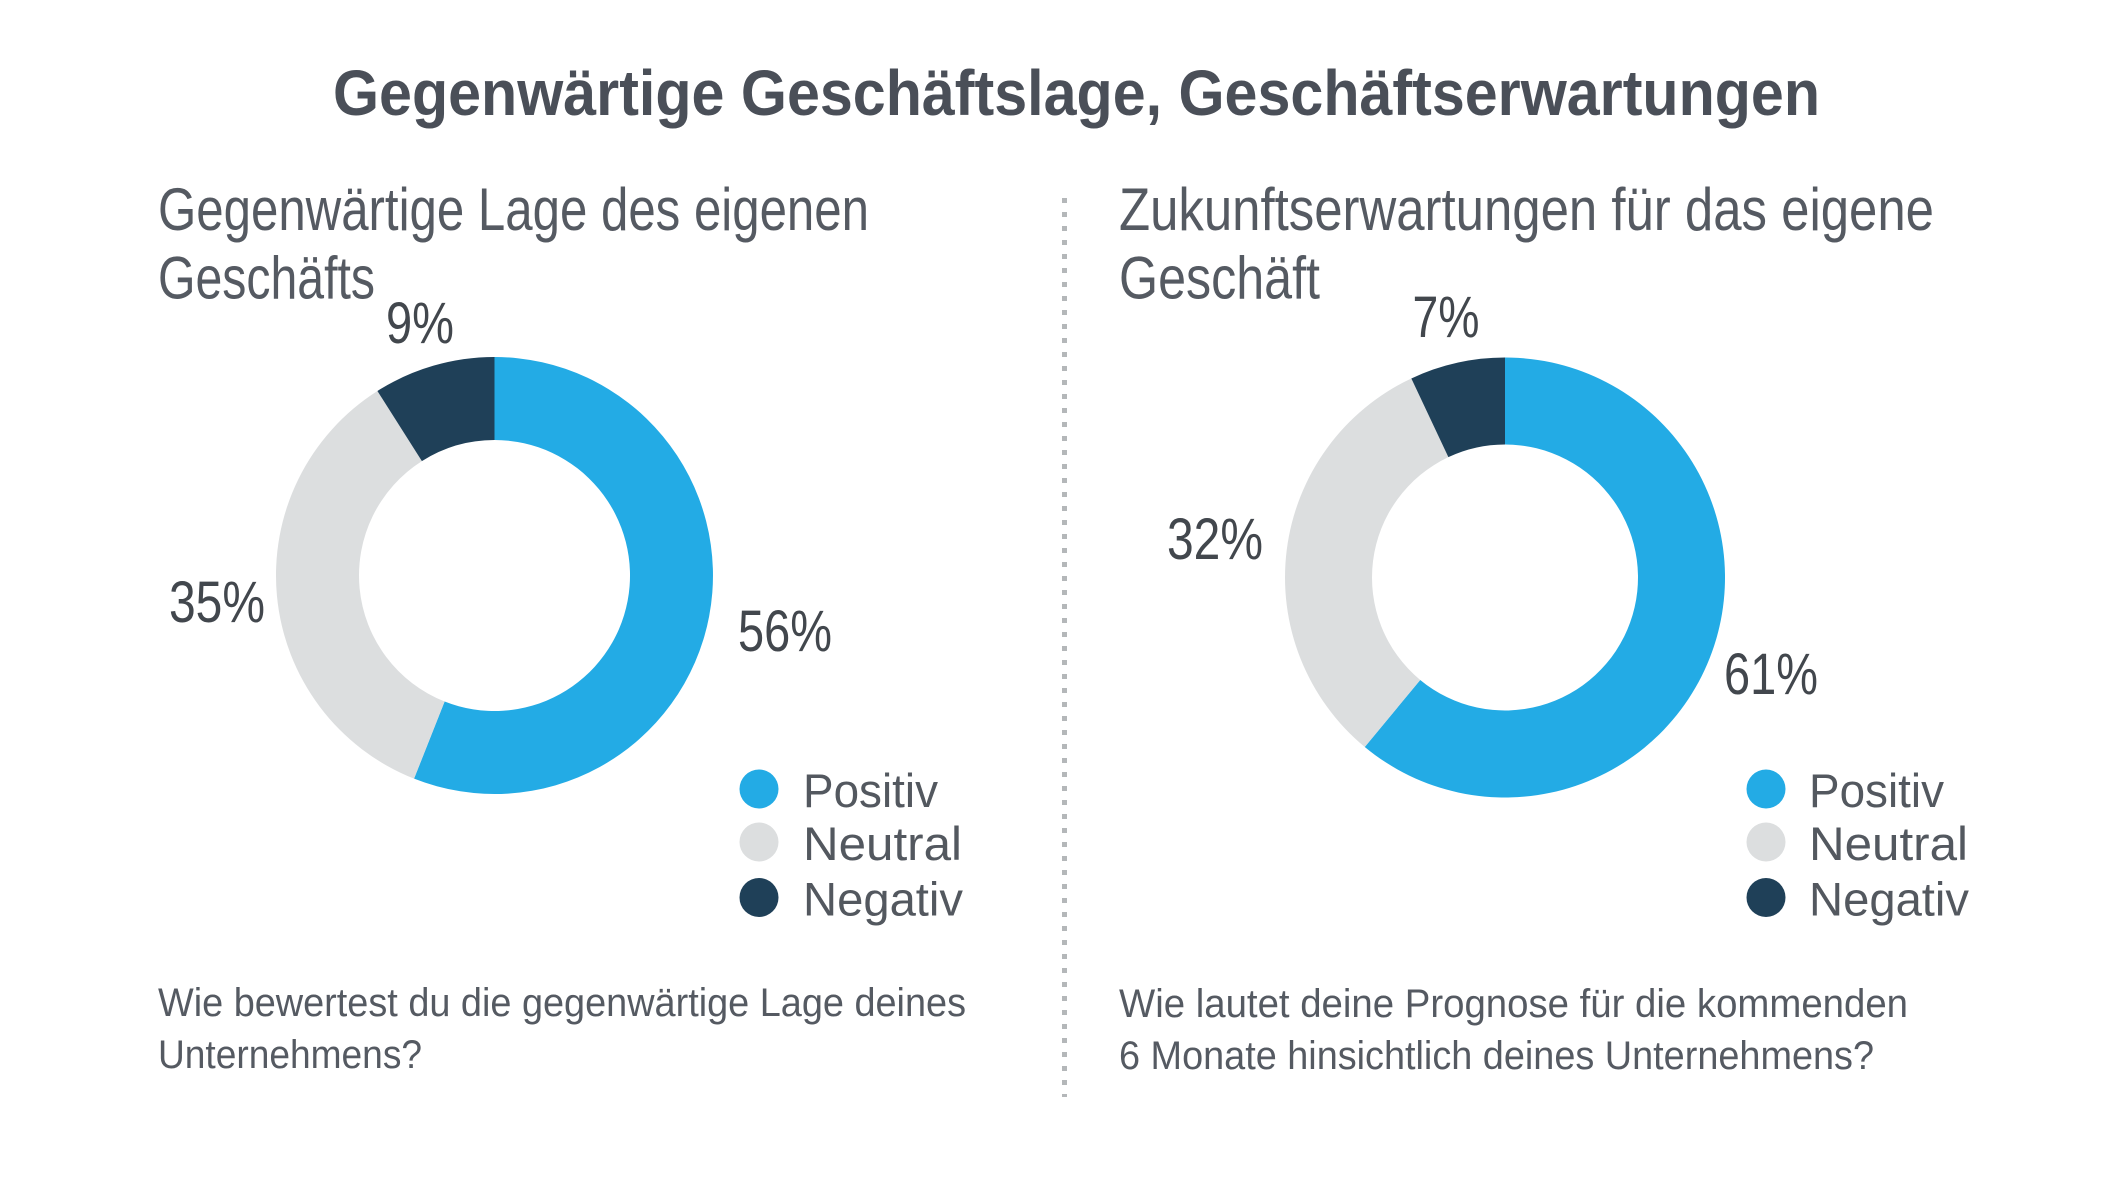 This screenshot has width=2126, height=1196. Describe the element at coordinates (266, 278) in the screenshot. I see `svg-text: Geschäfts` at that location.